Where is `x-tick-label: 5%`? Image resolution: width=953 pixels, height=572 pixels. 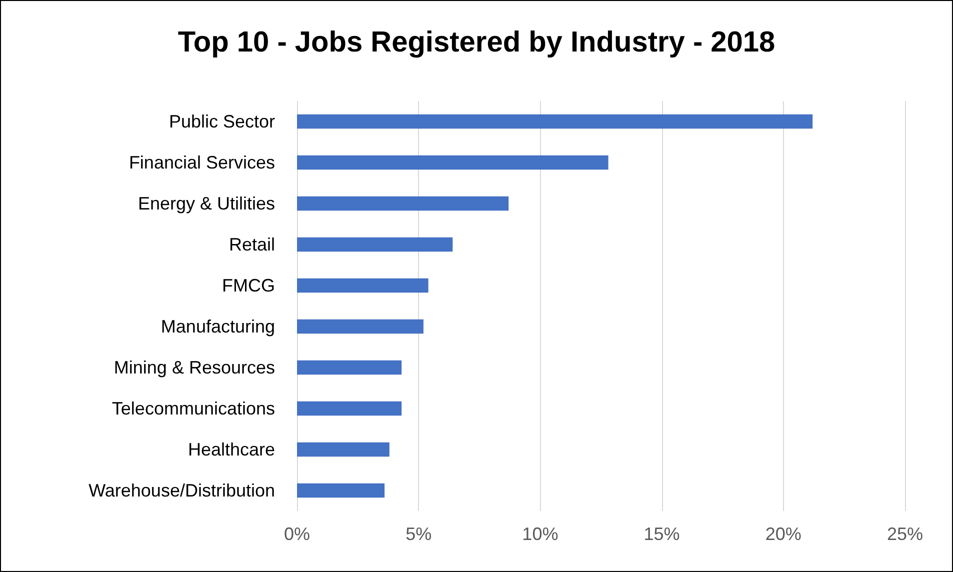 x-tick-label: 5% is located at coordinates (419, 534).